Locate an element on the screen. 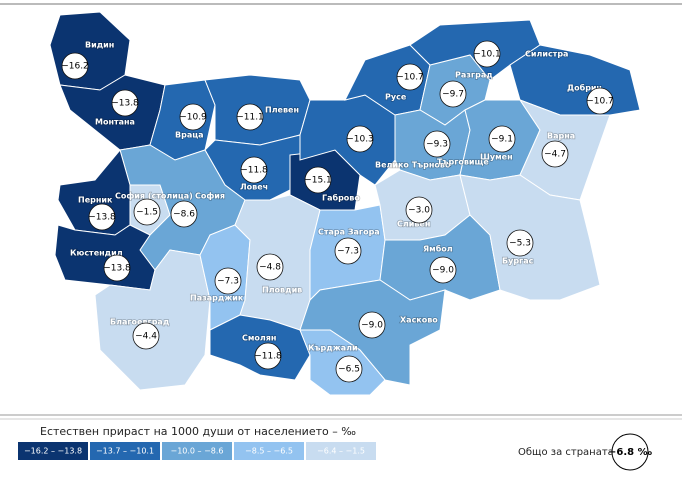  value-label: −11.1 is located at coordinates (250, 118).